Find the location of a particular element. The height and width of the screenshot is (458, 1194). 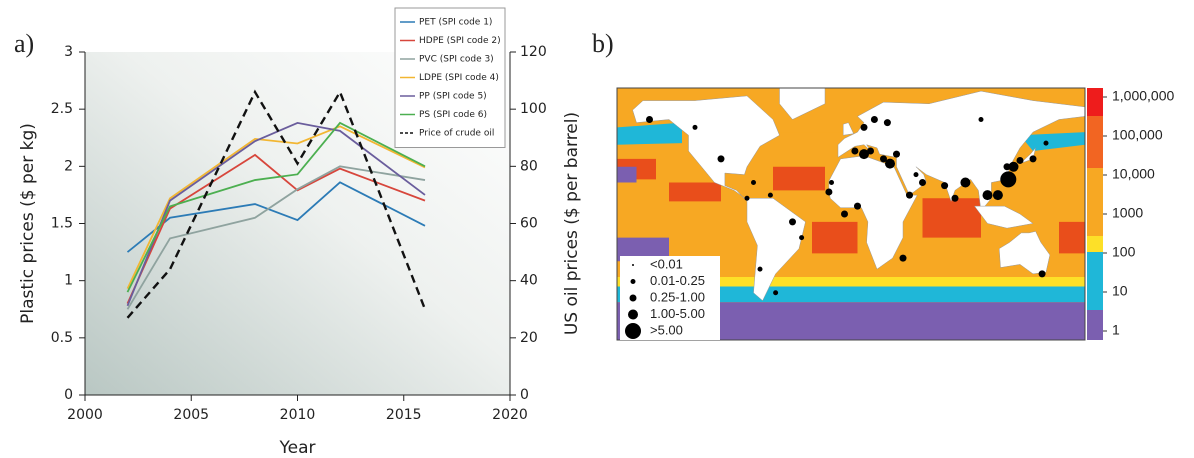

colorbar-label: 10,000 is located at coordinates (1133, 174).